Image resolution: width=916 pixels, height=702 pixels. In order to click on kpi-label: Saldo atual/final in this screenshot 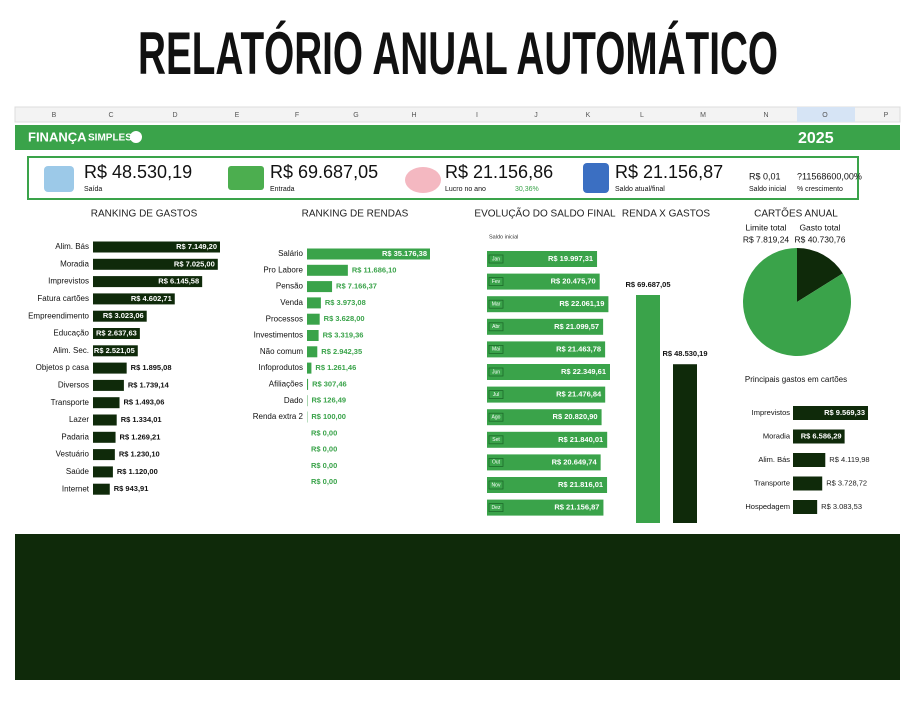, I will do `click(640, 189)`.